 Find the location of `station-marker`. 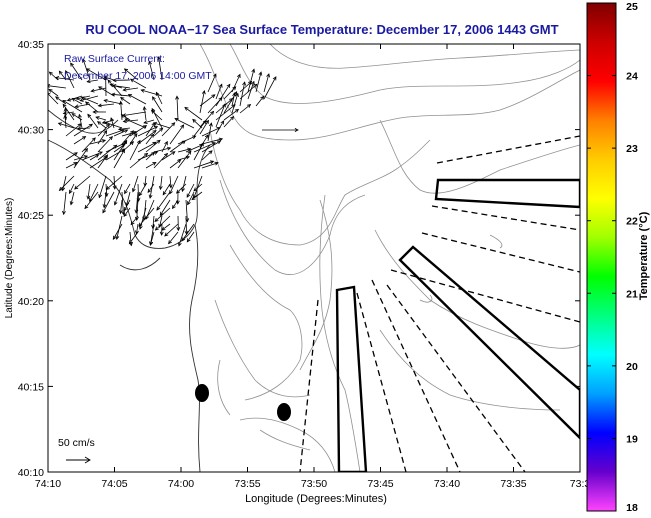

station-marker is located at coordinates (202, 393).